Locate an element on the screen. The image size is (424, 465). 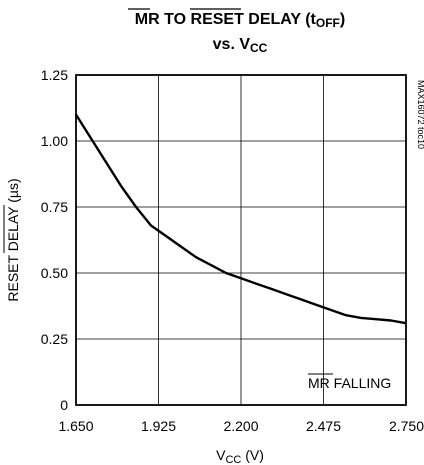
y-label-rest: DELAY (µs) is located at coordinates (13, 216).